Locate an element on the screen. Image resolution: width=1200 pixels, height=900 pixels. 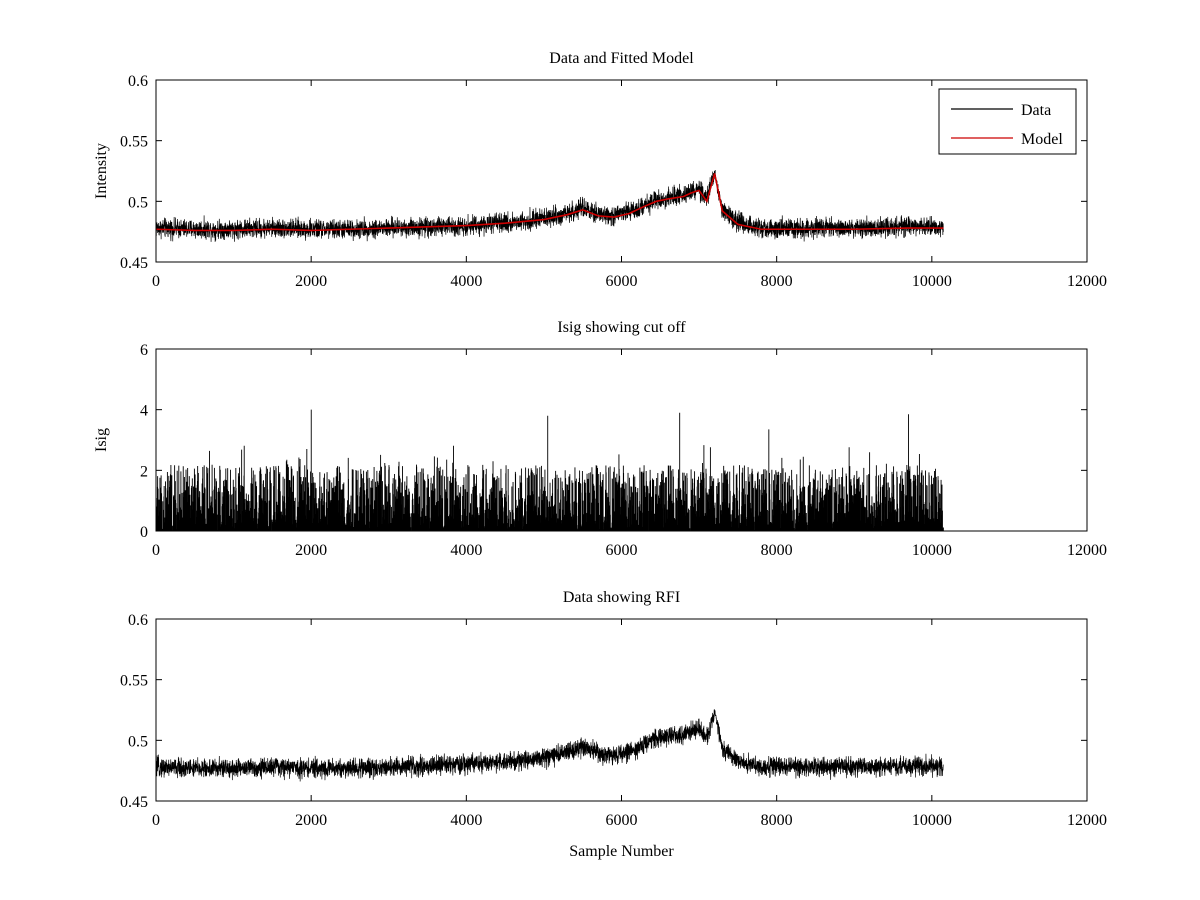
legend-label-data: Data is located at coordinates (1036, 110).